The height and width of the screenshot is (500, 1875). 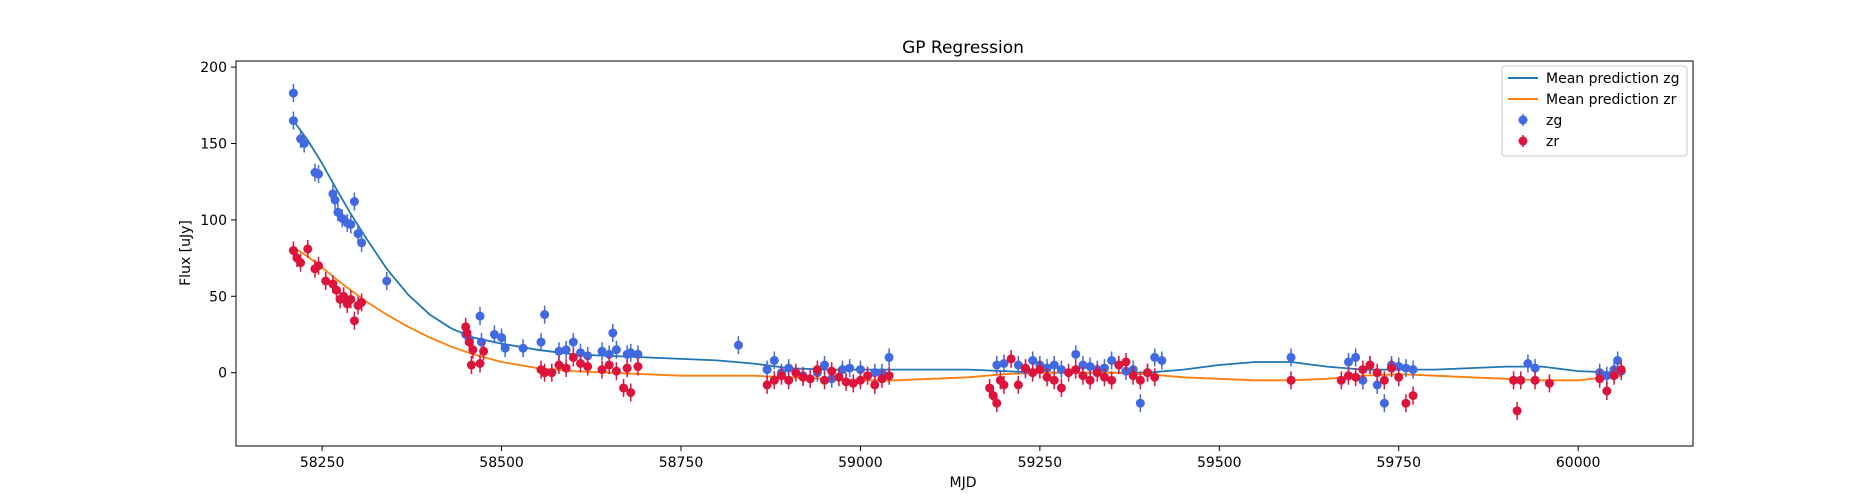 What do you see at coordinates (1219, 463) in the screenshot?
I see `x-tick-label: 59500` at bounding box center [1219, 463].